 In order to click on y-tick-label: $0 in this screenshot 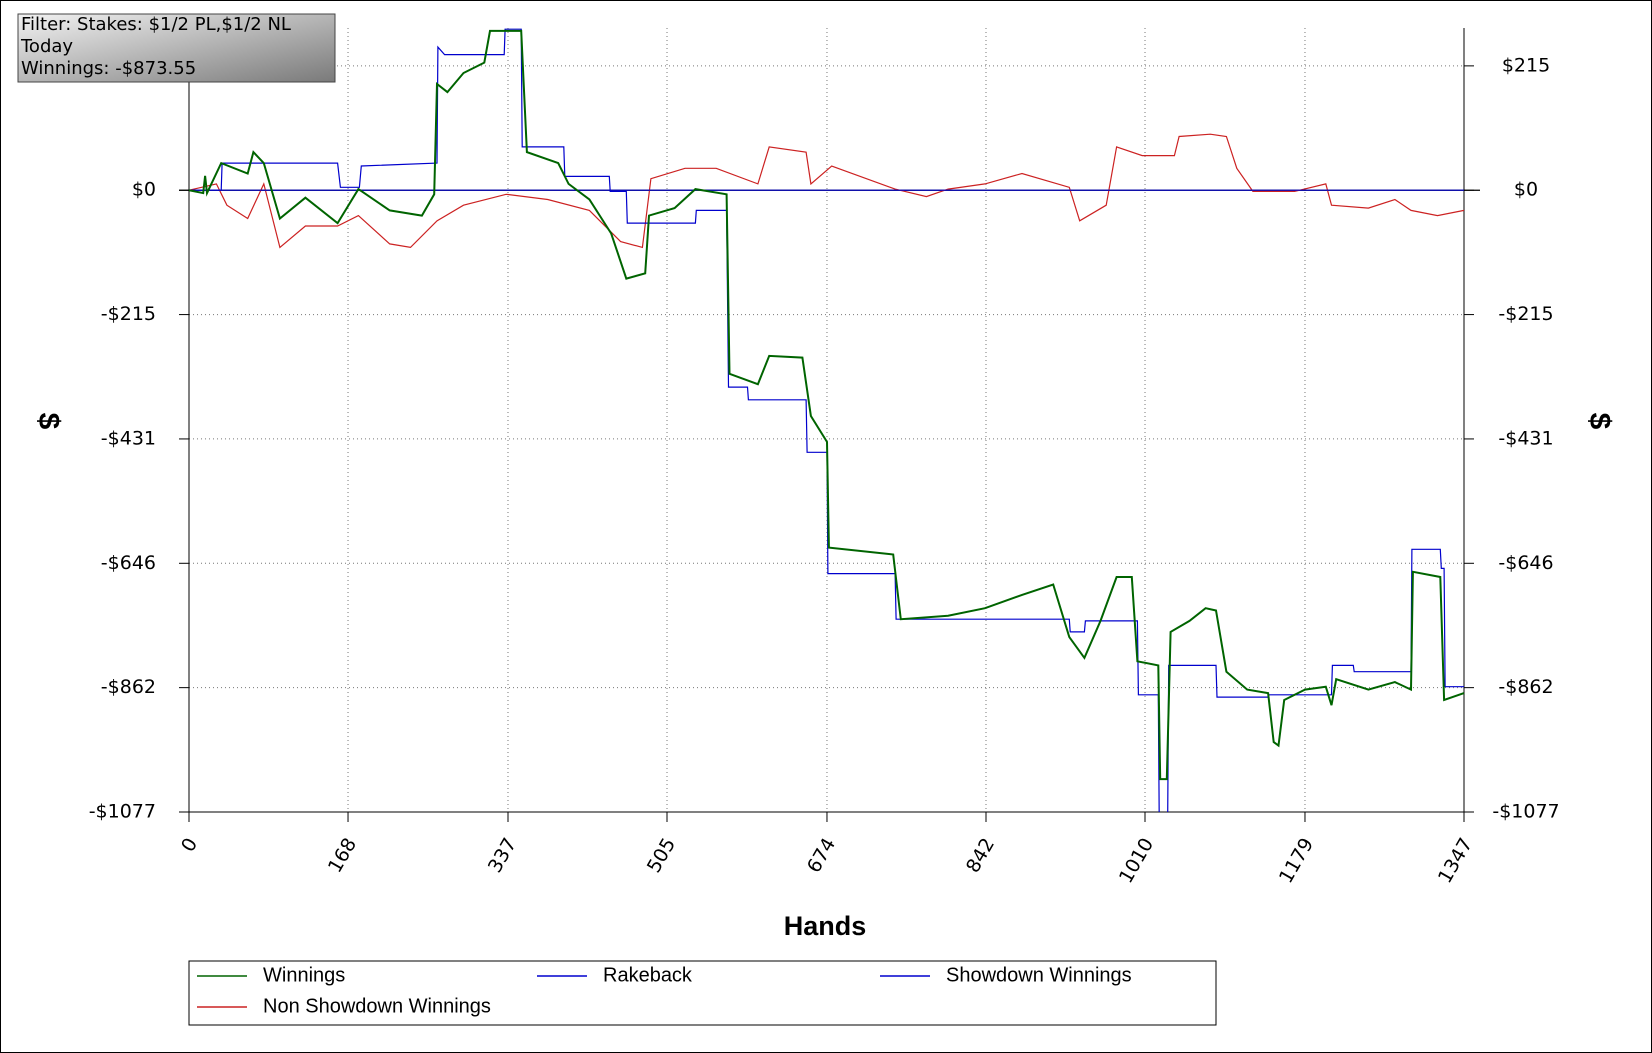, I will do `click(144, 190)`.